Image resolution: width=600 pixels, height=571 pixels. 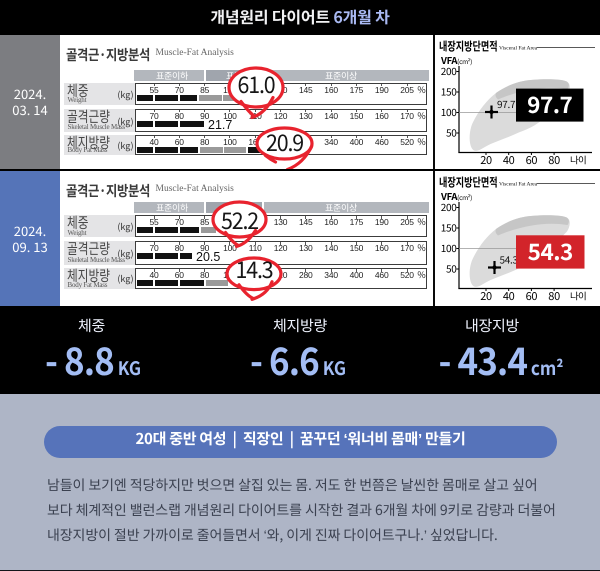 I want to click on svg-text: 20.9, so click(x=285, y=140).